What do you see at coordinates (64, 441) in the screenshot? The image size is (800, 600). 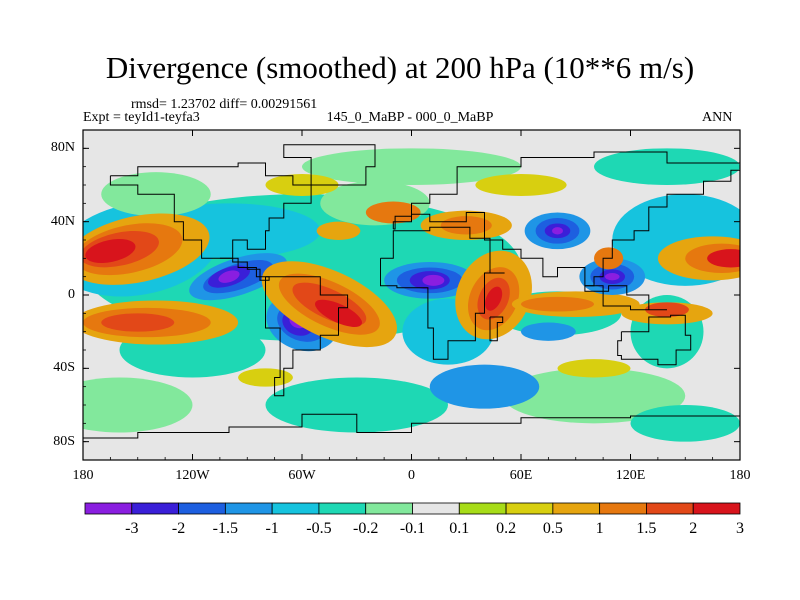 I see `y-tick-label: 80S` at bounding box center [64, 441].